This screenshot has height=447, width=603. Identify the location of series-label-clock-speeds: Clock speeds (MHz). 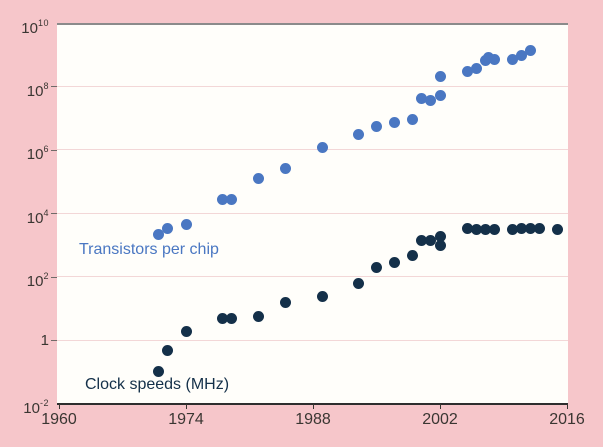
(157, 384).